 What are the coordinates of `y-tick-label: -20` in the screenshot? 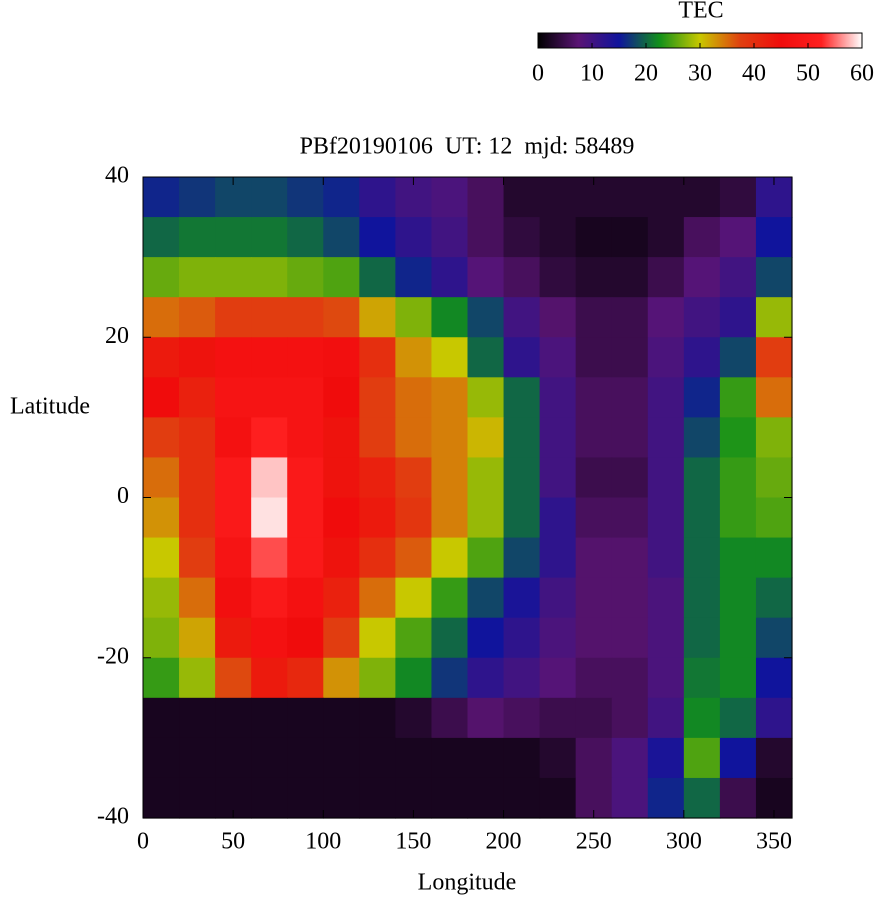 It's located at (113, 656).